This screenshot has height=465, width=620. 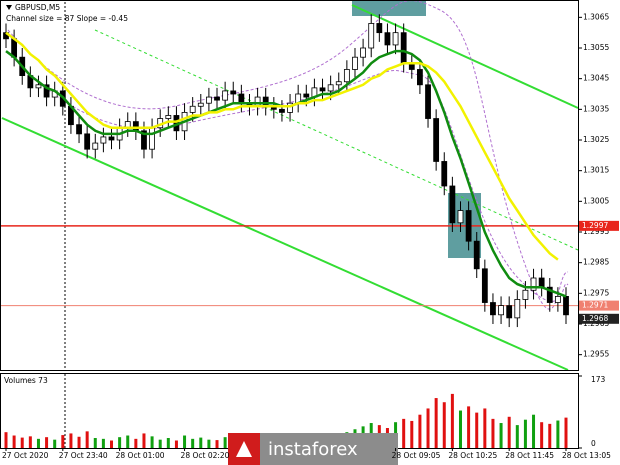 I want to click on x-tick-label: 28 Oct 10:25, so click(x=472, y=455).